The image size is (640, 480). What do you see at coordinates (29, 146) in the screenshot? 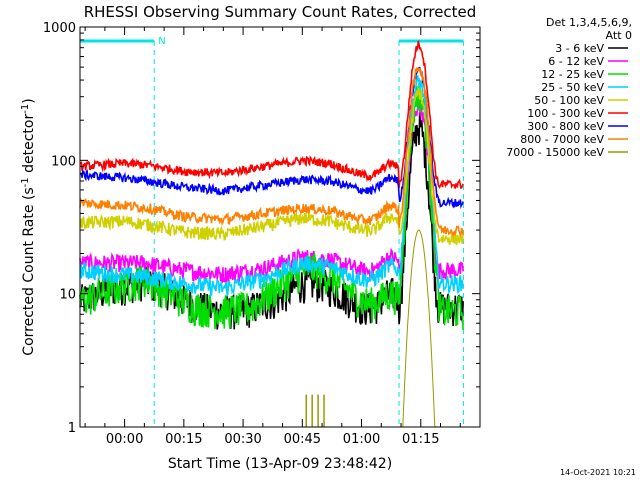
I see `y-axis-label-mid: detector` at bounding box center [29, 146].